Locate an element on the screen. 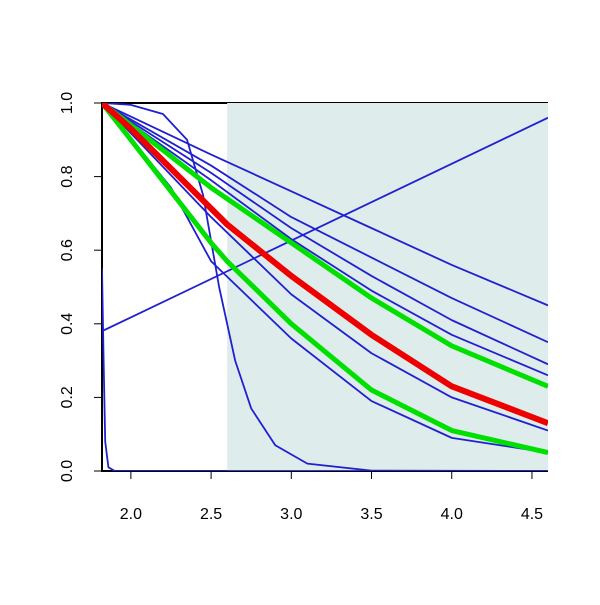  y-tick-label: 1.0 is located at coordinates (67, 103).